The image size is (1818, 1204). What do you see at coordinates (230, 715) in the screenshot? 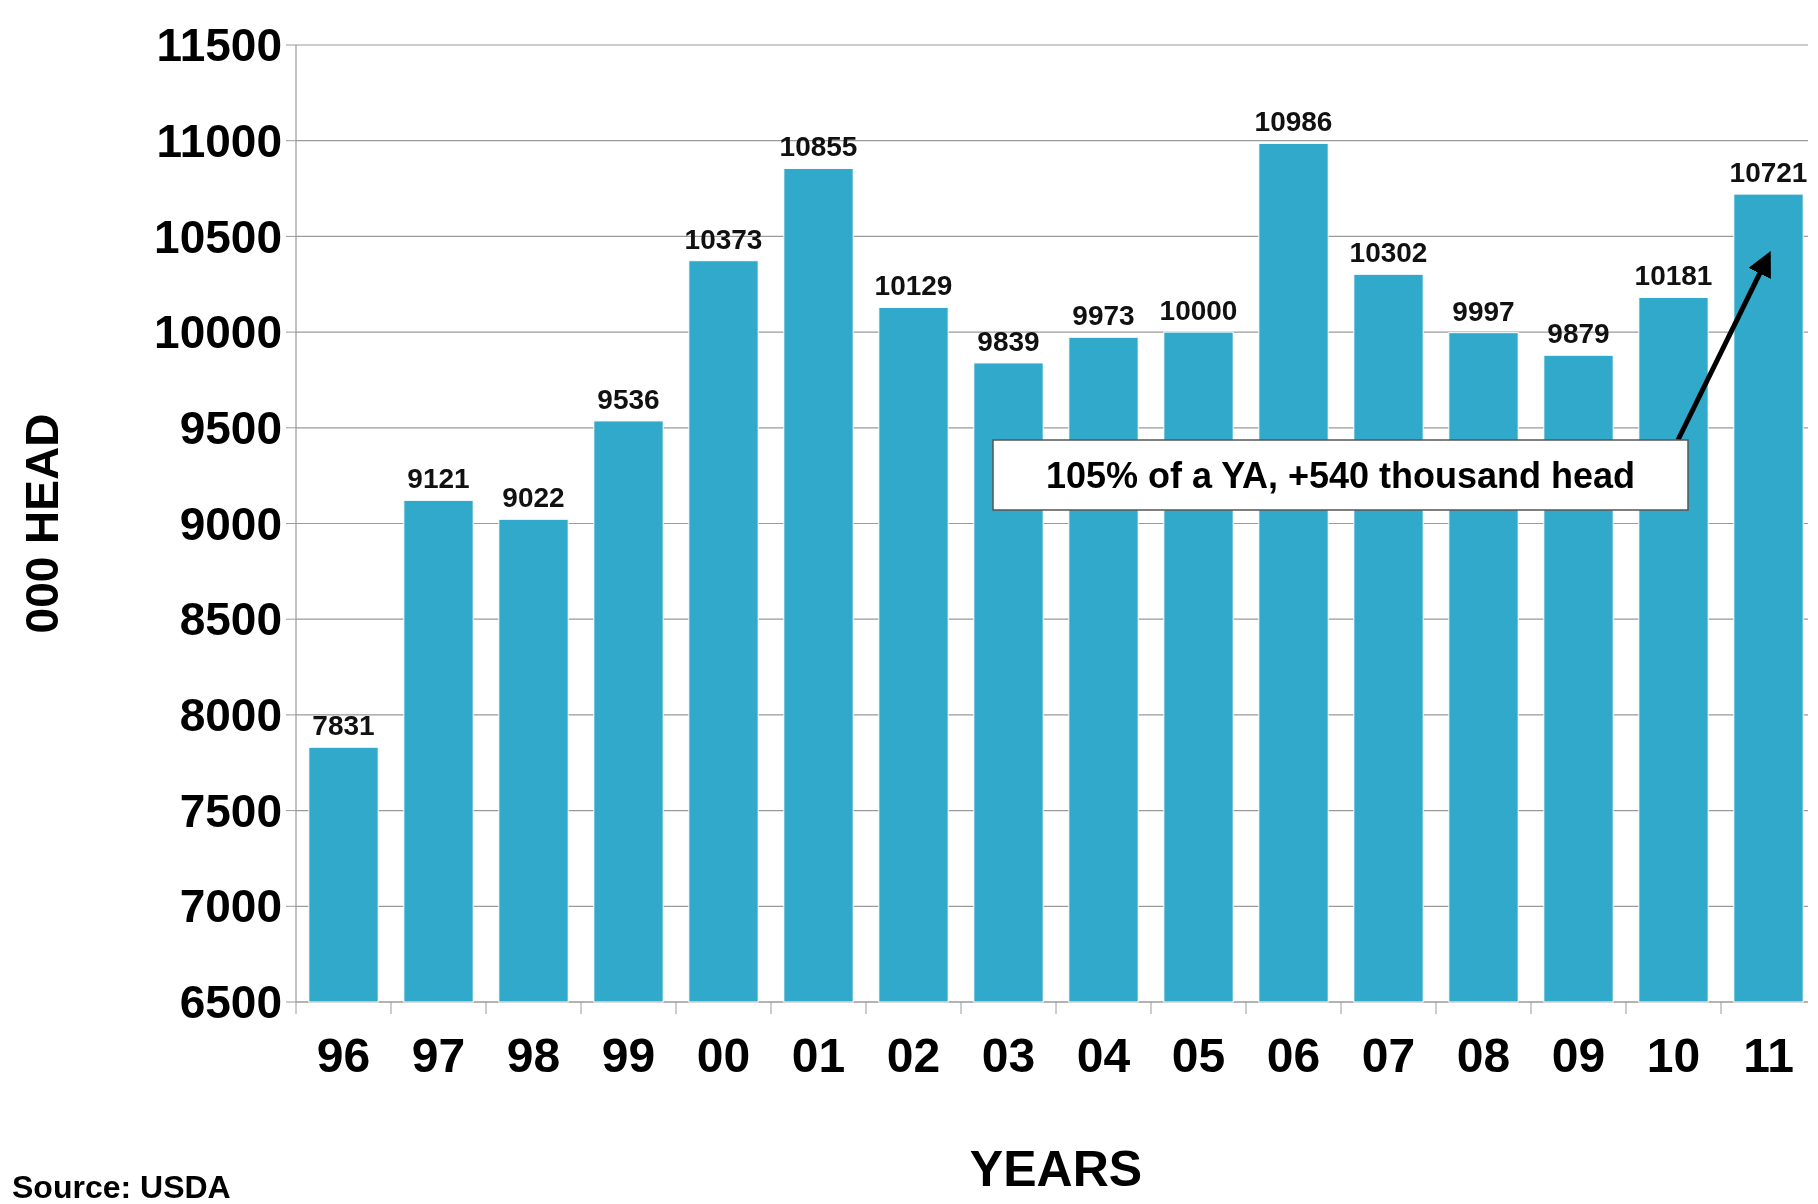
I see `y-tick-label: 8000` at bounding box center [230, 715].